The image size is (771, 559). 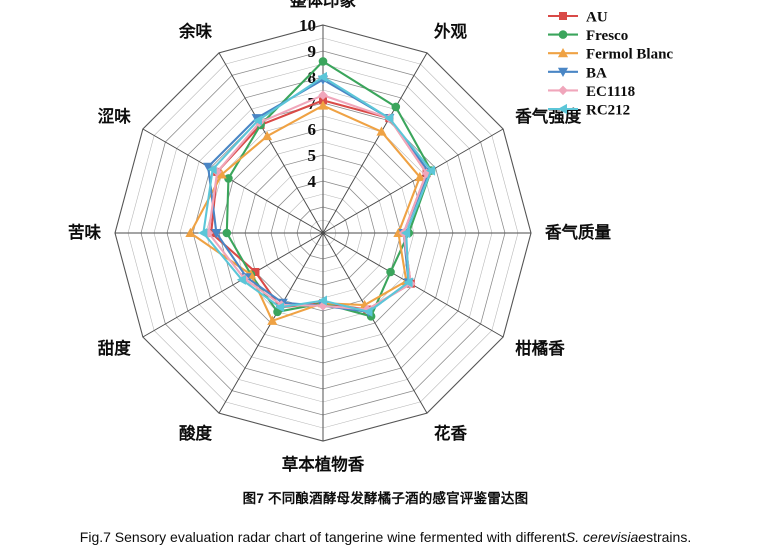 I want to click on legend-label: Fresco, so click(x=607, y=36).